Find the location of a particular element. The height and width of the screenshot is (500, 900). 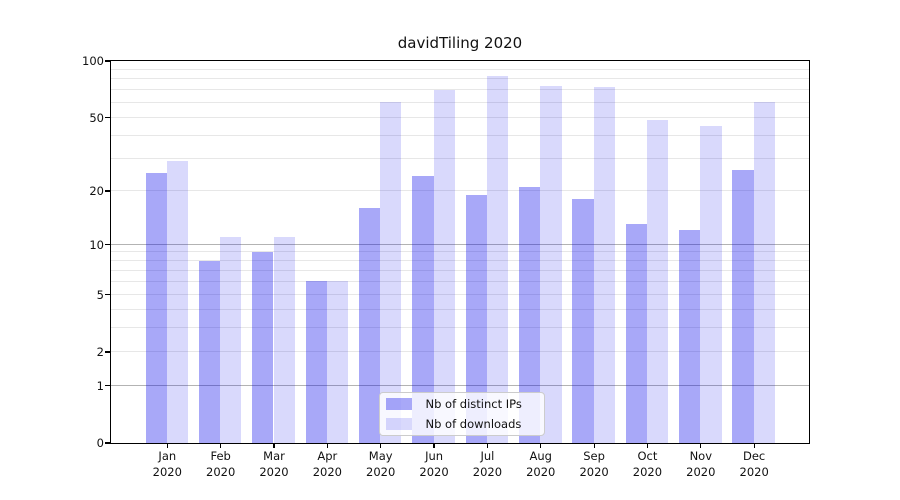

legend: Nb of distinct IPs Nb of downloads is located at coordinates (461, 413).